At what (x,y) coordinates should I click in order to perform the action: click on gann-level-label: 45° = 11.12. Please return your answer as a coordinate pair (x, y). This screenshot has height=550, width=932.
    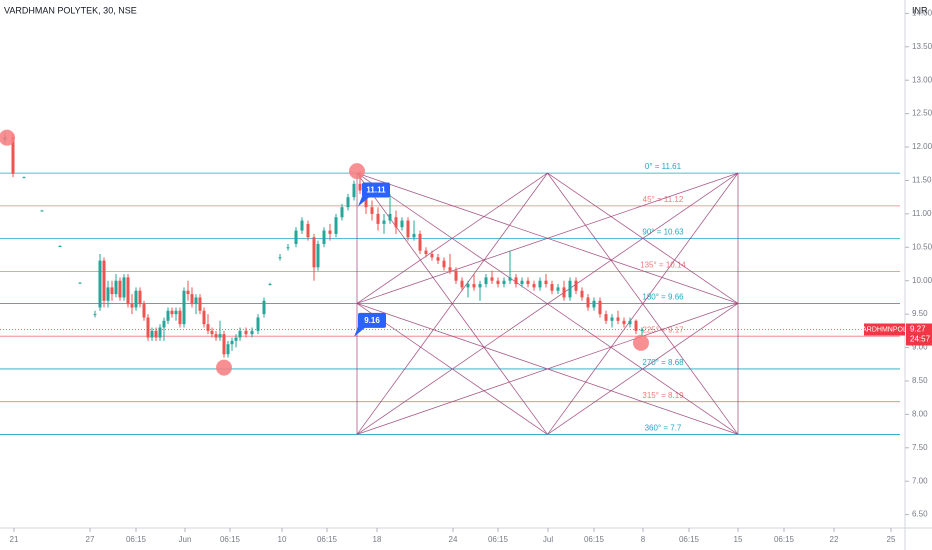
    Looking at the image, I should click on (663, 199).